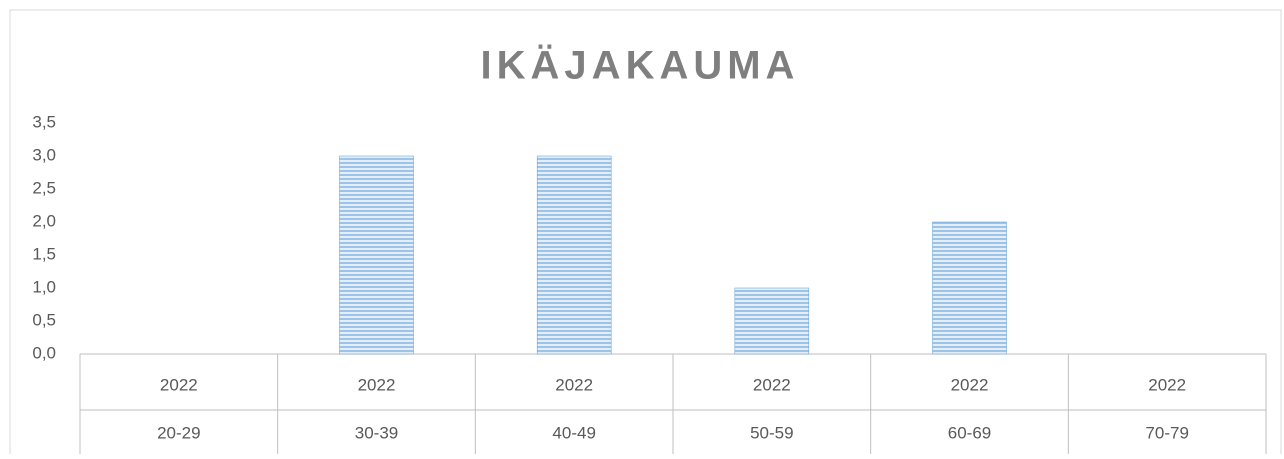  I want to click on x-tick-label: 40-49, so click(573, 432).